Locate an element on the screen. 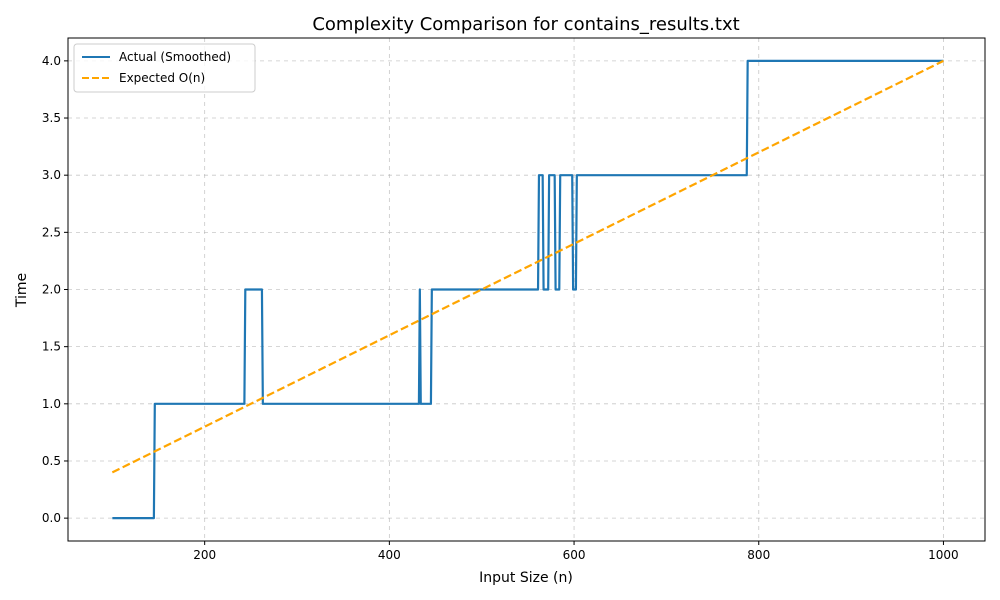 This screenshot has height=600, width=1000. x-tick-label: 200 is located at coordinates (204, 555).